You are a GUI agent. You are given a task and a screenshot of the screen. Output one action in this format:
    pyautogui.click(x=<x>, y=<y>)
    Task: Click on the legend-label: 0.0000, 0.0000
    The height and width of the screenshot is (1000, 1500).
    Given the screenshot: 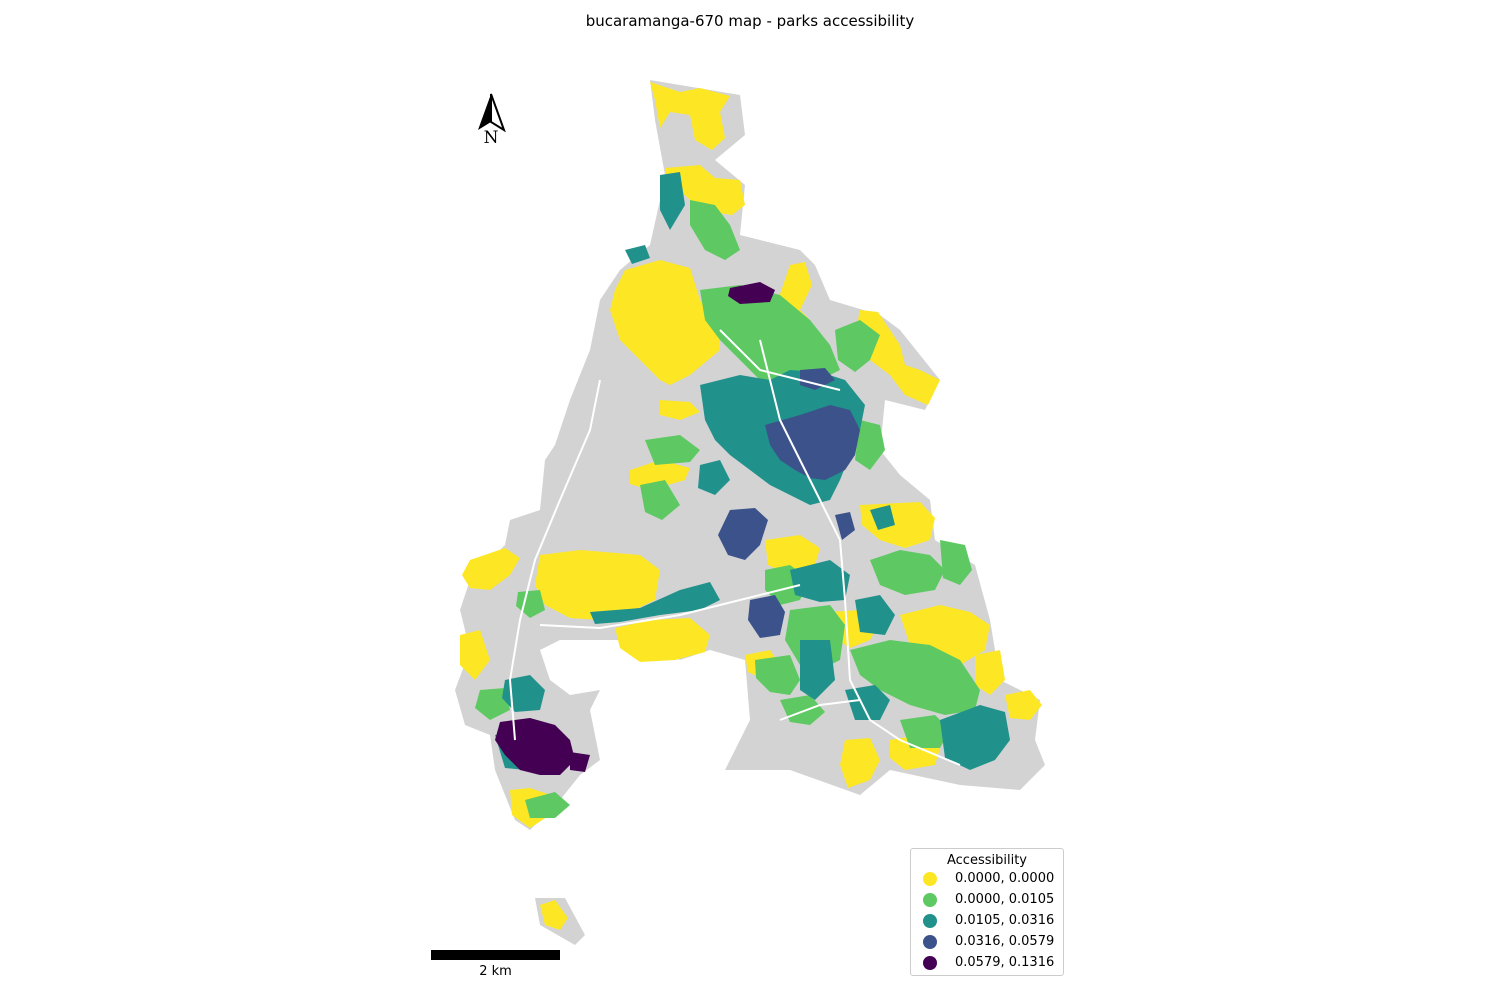 What is the action you would take?
    pyautogui.click(x=1005, y=878)
    